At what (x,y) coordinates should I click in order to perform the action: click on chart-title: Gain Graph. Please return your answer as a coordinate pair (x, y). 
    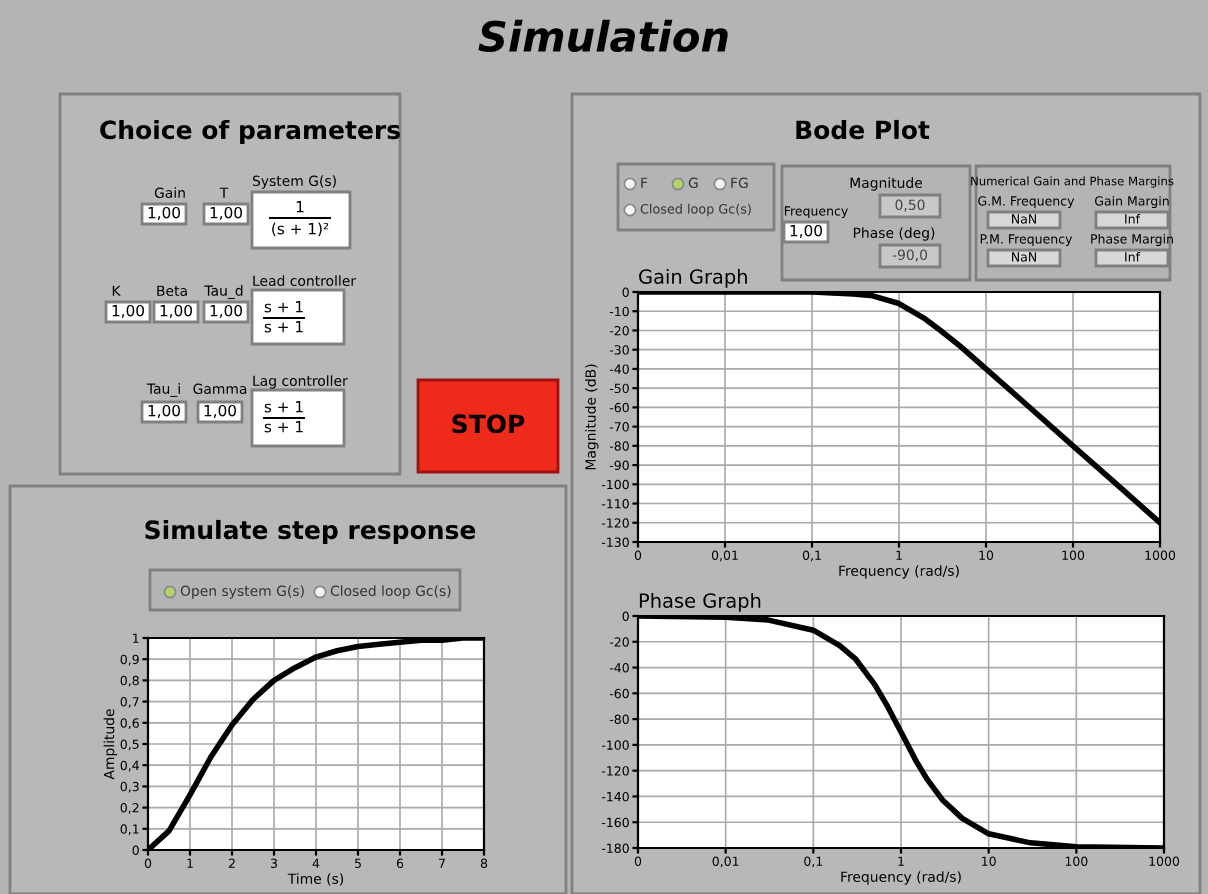
    Looking at the image, I should click on (693, 278).